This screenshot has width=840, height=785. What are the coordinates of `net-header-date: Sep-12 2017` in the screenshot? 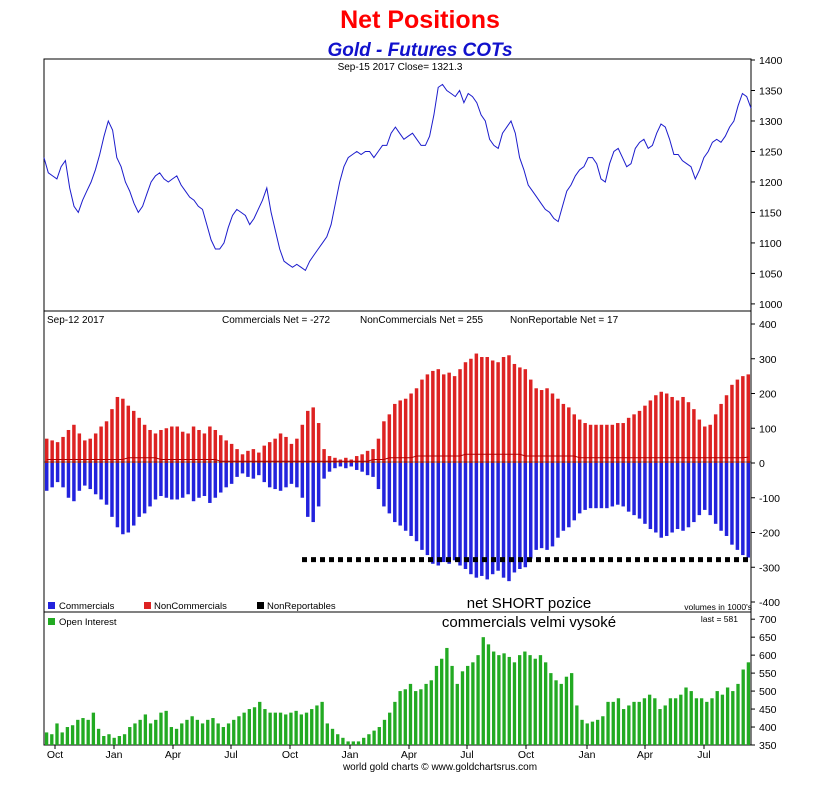 It's located at (76, 320).